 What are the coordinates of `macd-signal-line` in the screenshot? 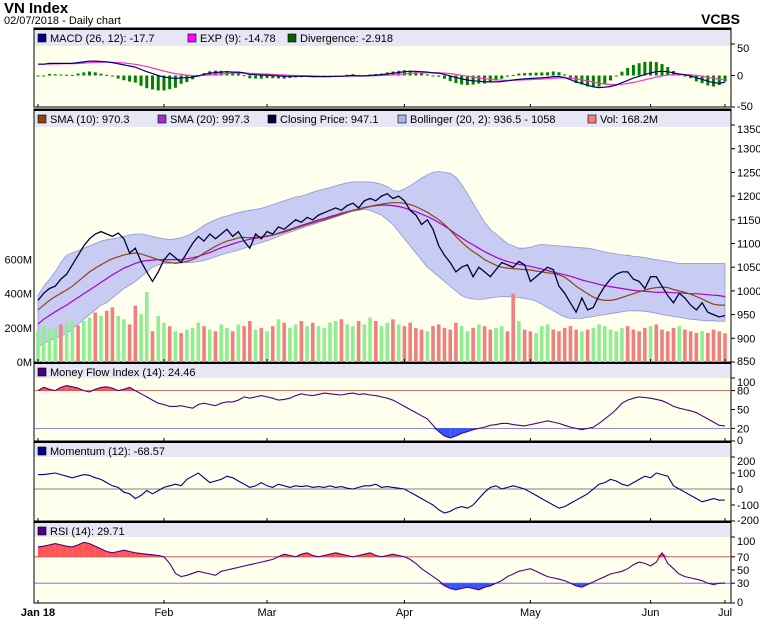 It's located at (382, 73).